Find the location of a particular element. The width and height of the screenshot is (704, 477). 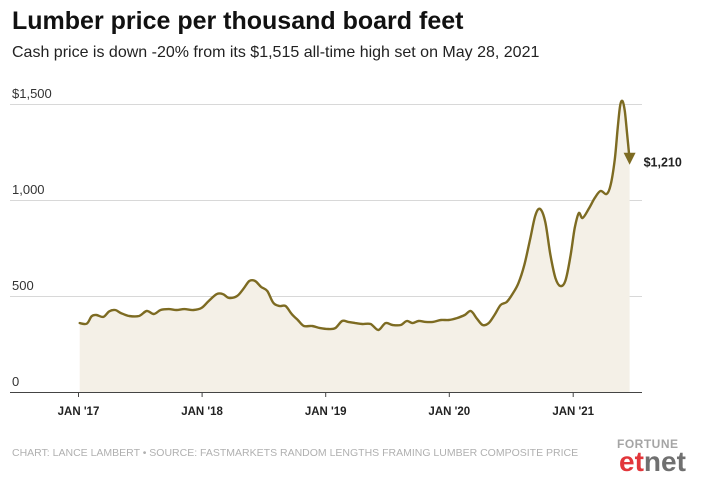

end-value-label: $1,210 is located at coordinates (663, 163).